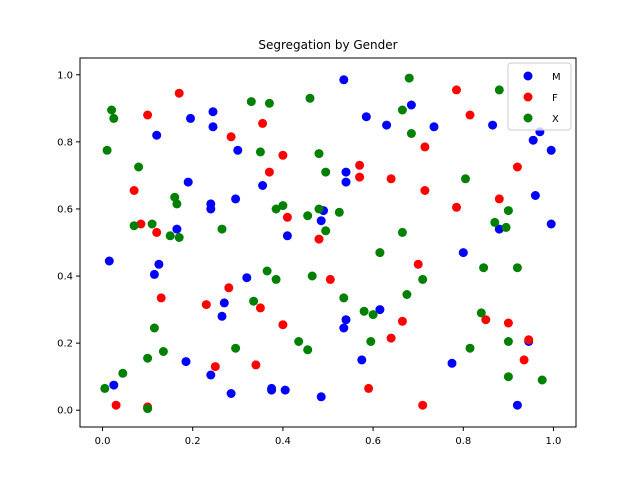  Describe the element at coordinates (283, 441) in the screenshot. I see `x-tick-label: 0.4` at that location.